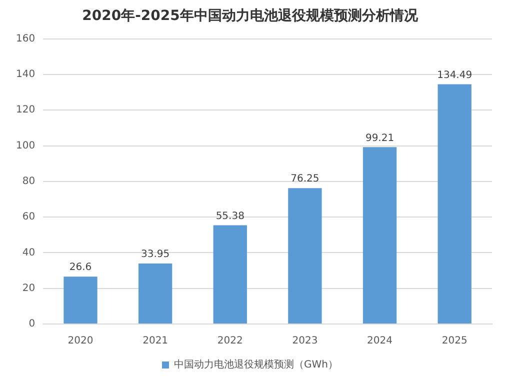 The width and height of the screenshot is (512, 384). Describe the element at coordinates (155, 254) in the screenshot. I see `data-label: 33.95` at that location.